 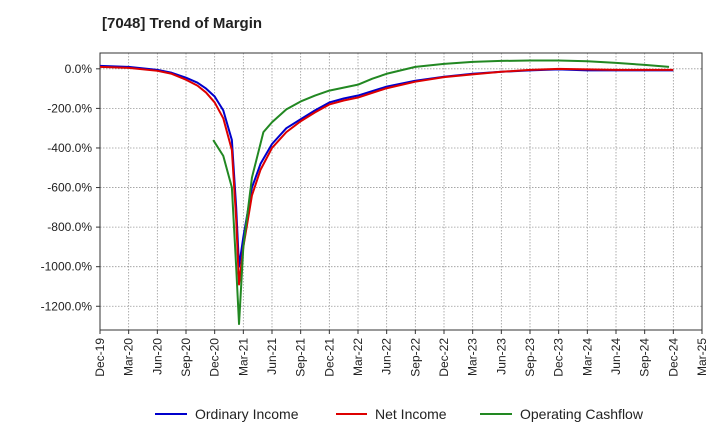 What do you see at coordinates (559, 357) in the screenshot?
I see `x-tick-label: Dec-23` at bounding box center [559, 357].